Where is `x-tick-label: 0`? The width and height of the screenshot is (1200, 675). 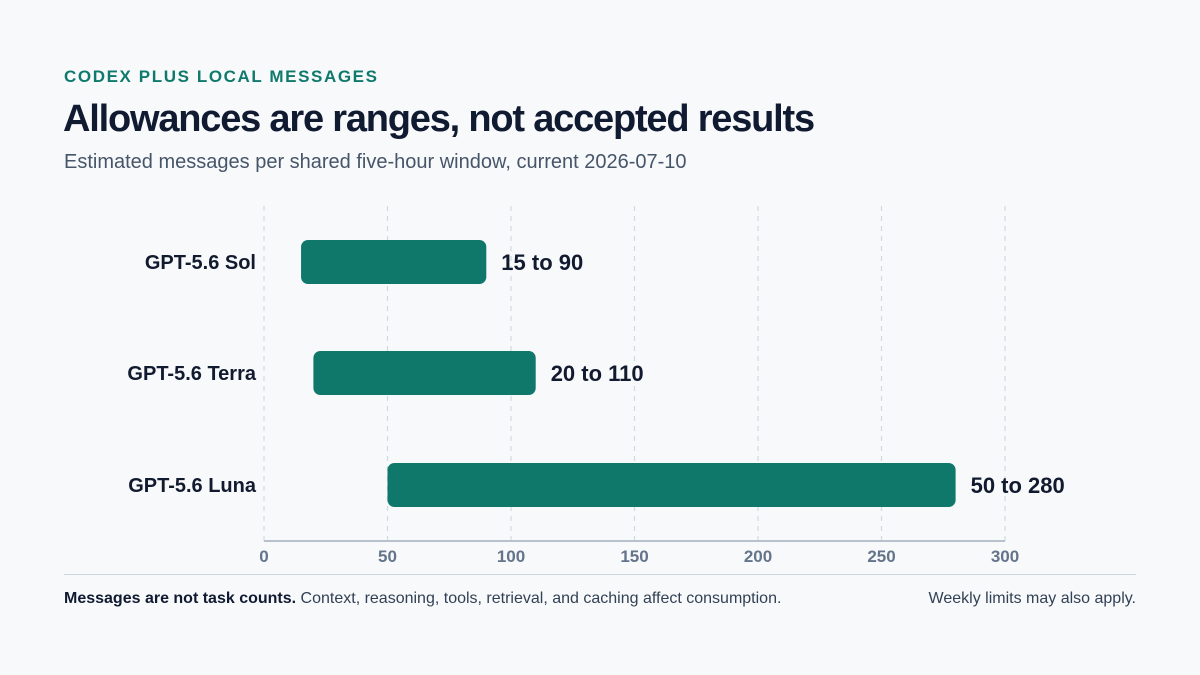
x-tick-label: 0 is located at coordinates (263, 556).